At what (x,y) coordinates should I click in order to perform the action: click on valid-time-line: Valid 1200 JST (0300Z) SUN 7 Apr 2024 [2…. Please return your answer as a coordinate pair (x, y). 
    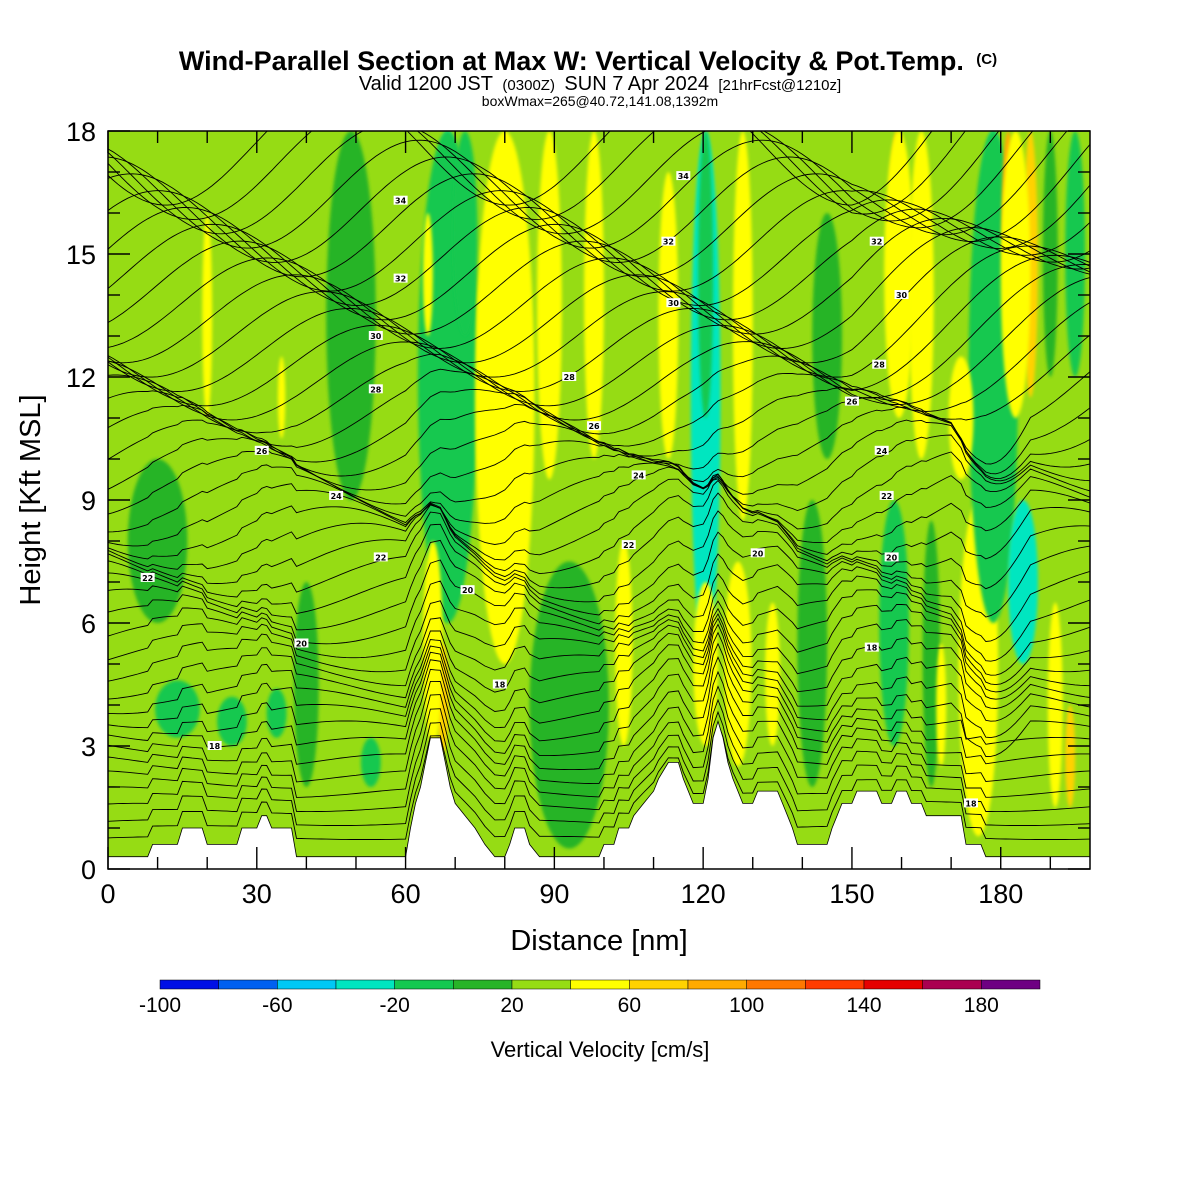
    Looking at the image, I should click on (600, 84).